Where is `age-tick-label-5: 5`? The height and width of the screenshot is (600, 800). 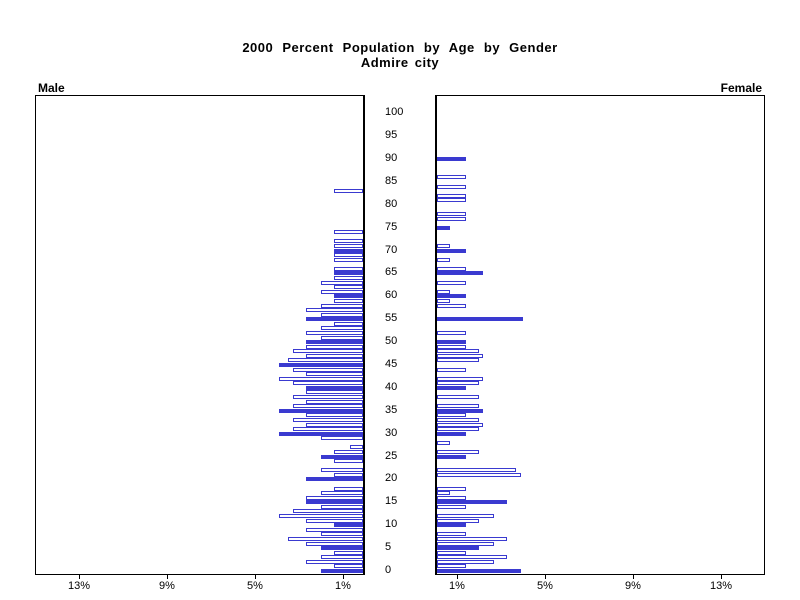
age-tick-label-5: 5 is located at coordinates (388, 547).